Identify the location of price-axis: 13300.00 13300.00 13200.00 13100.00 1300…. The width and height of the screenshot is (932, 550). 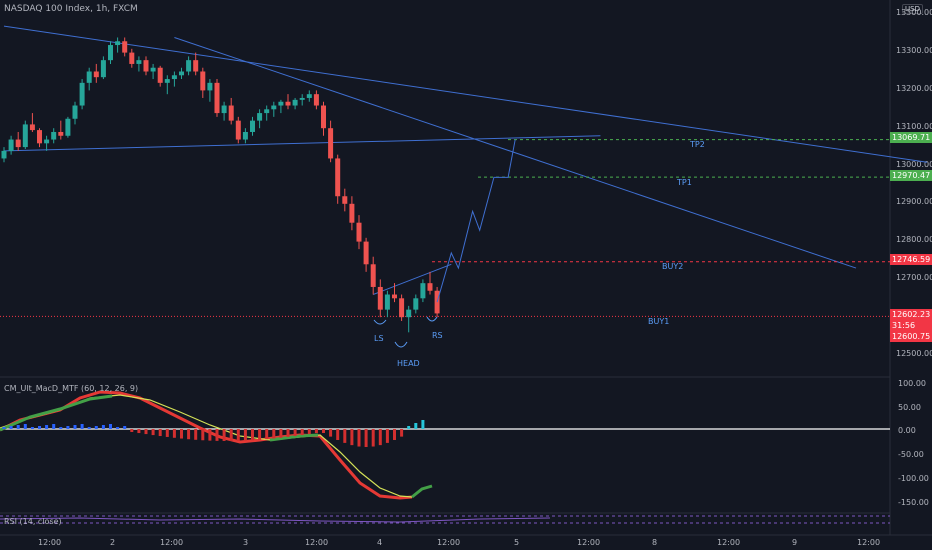
(914, 183).